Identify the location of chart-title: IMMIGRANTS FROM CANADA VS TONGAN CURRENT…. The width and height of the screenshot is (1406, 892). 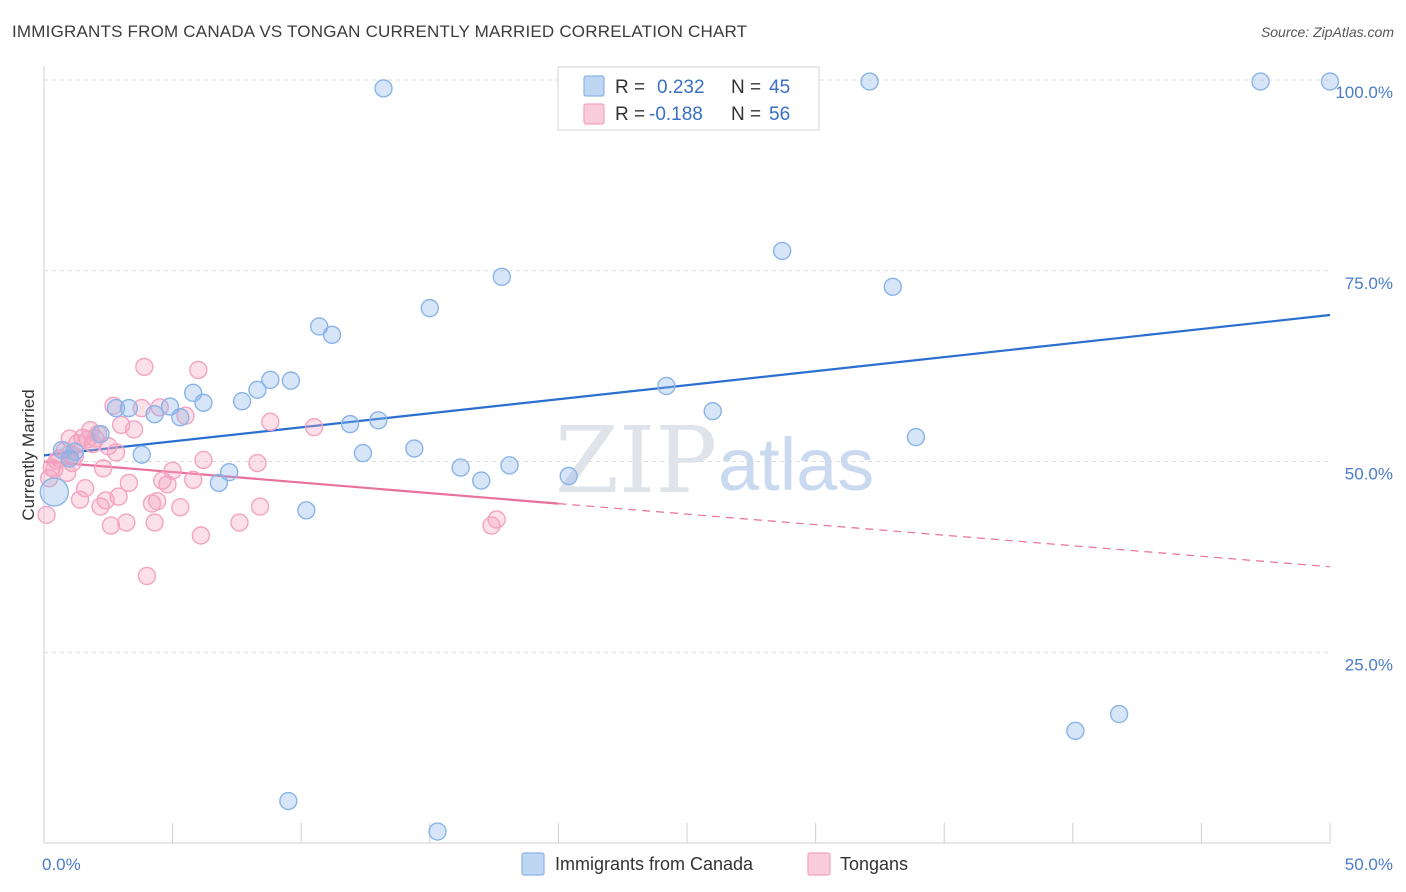
(380, 31).